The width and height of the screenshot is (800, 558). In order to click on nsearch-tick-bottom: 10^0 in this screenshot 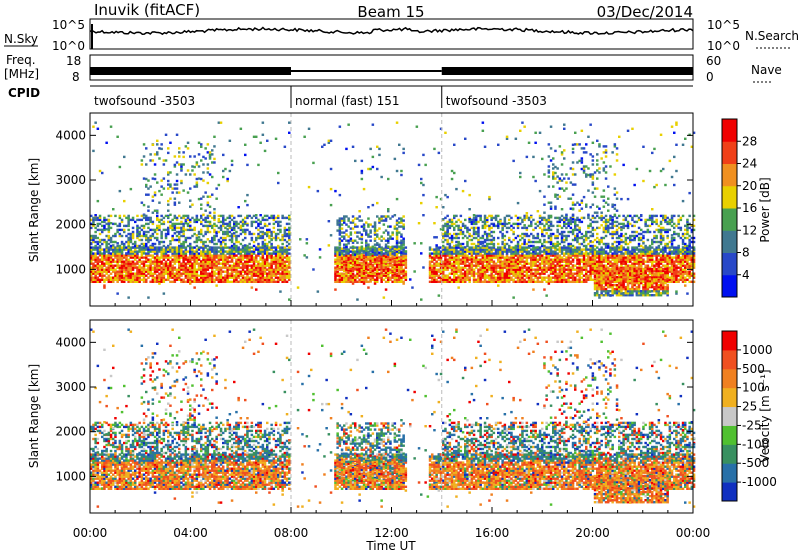, I will do `click(723, 46)`.